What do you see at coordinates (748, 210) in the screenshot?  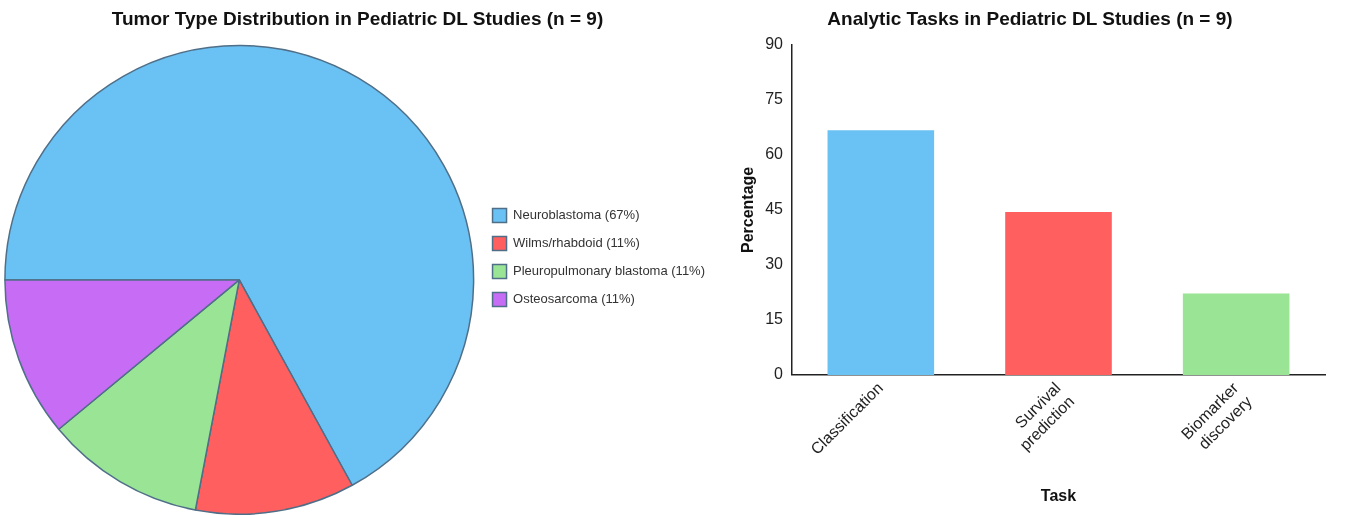 I see `y-axis-title: Percentage` at bounding box center [748, 210].